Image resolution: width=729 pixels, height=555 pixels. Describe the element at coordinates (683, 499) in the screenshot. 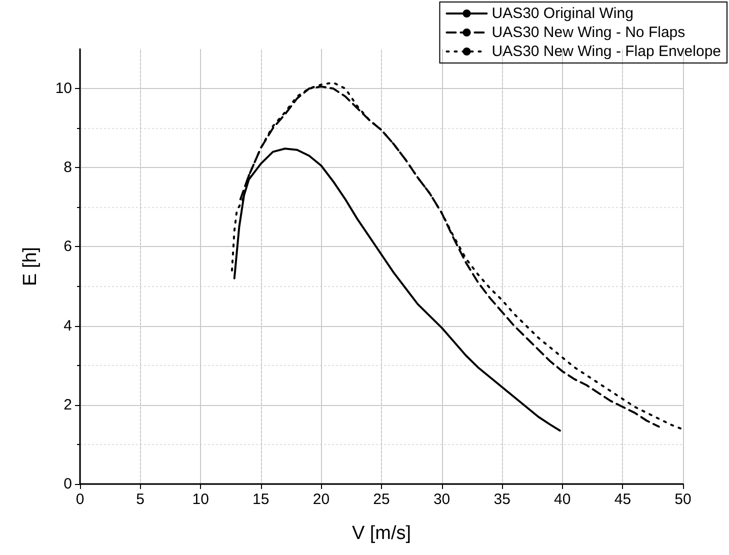

I see `x-tick-label: 50` at that location.